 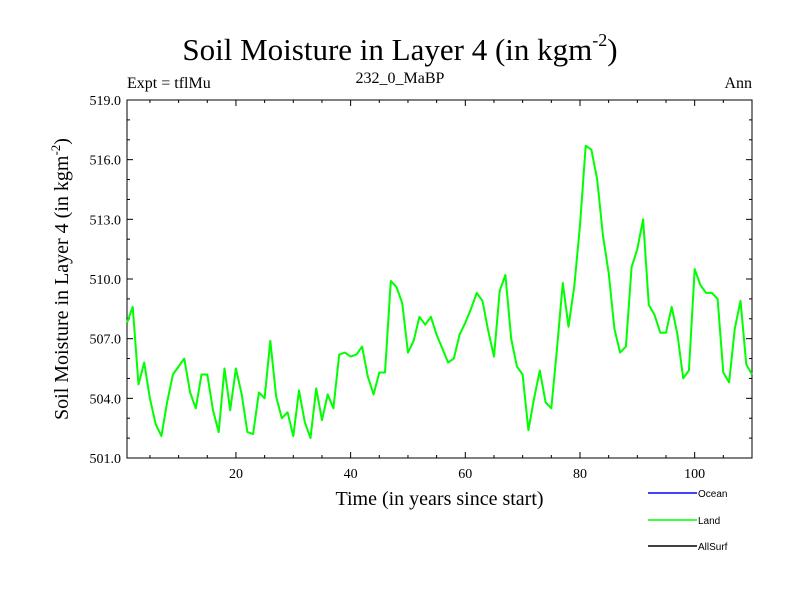 I want to click on x-tick-label: 80, so click(x=580, y=474).